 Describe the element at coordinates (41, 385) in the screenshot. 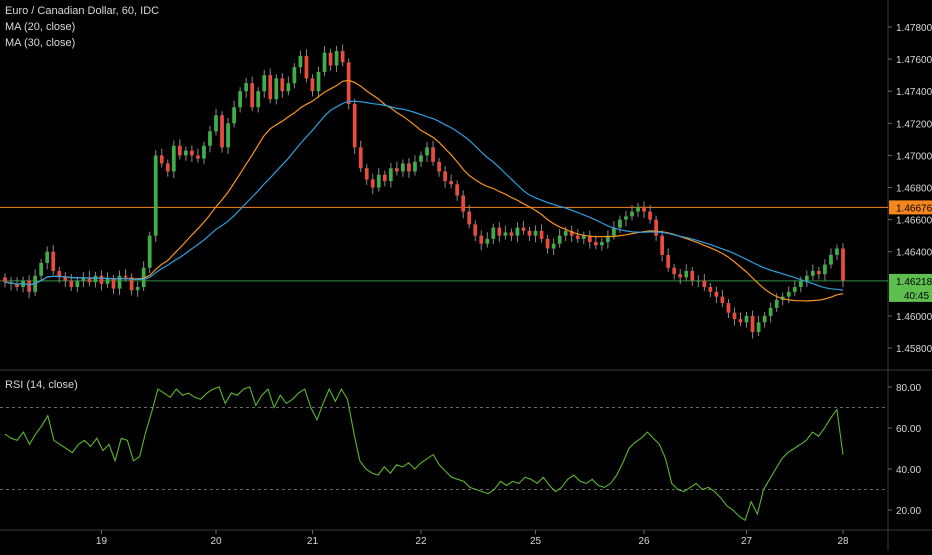

I see `rsi-legend: RSI (14, close)` at that location.